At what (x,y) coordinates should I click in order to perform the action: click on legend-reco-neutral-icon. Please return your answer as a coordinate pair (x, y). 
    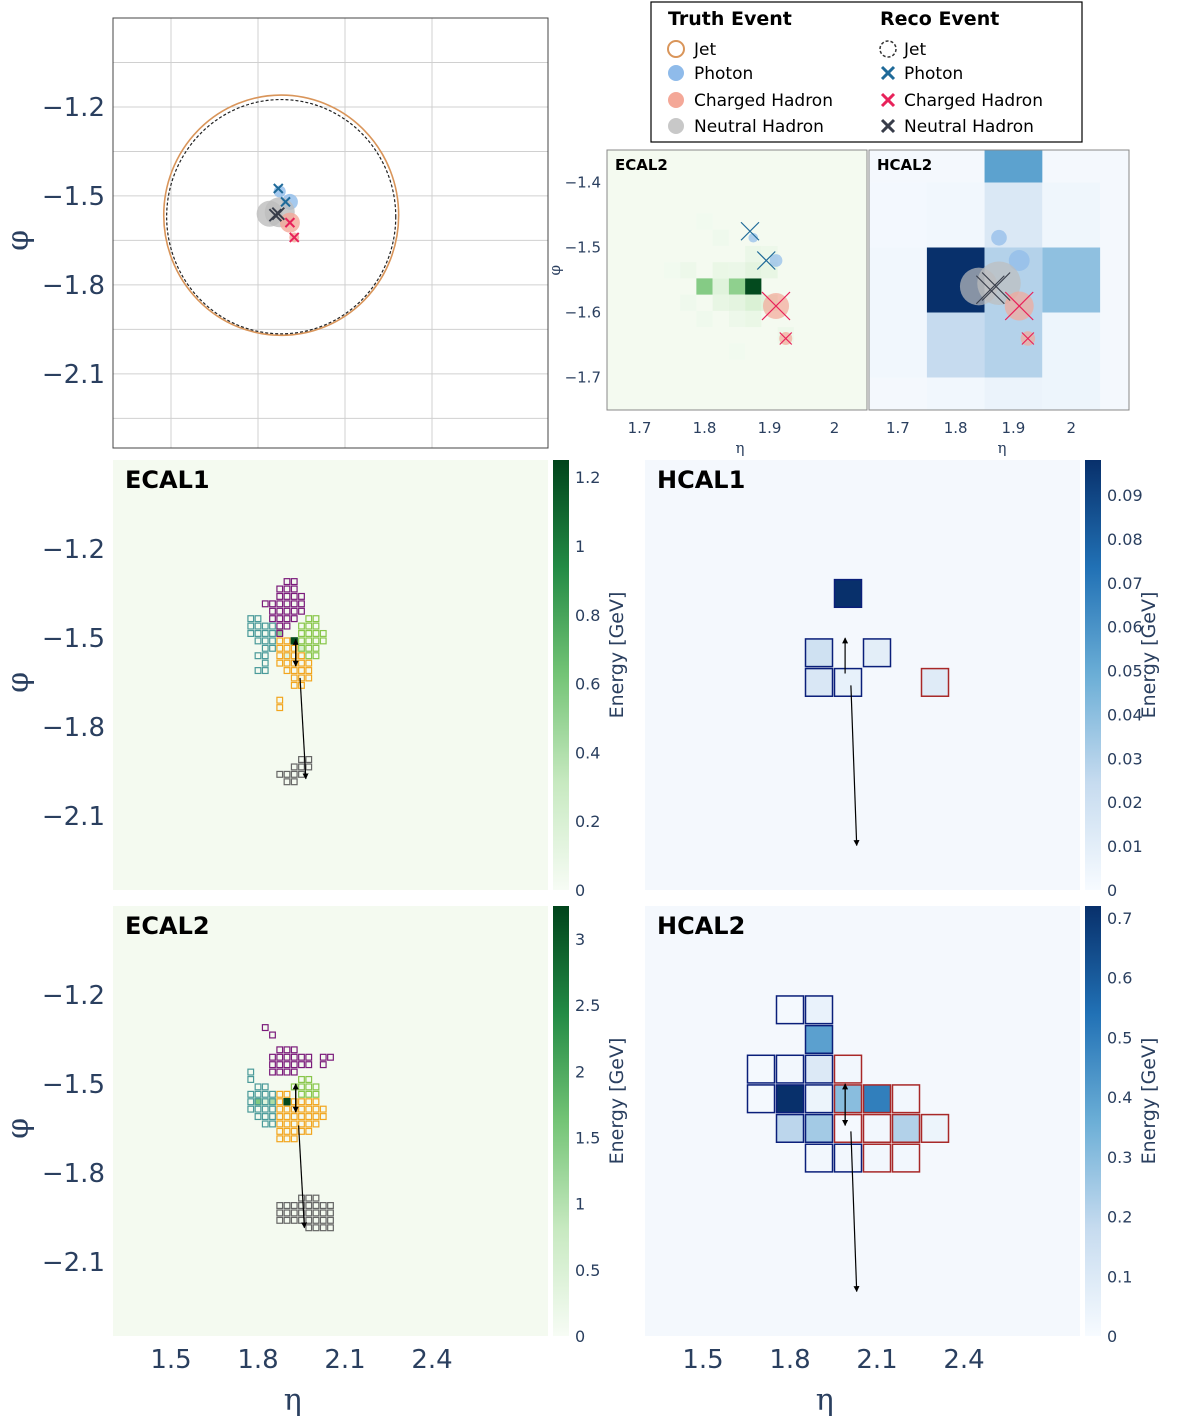
    Looking at the image, I should click on (888, 126).